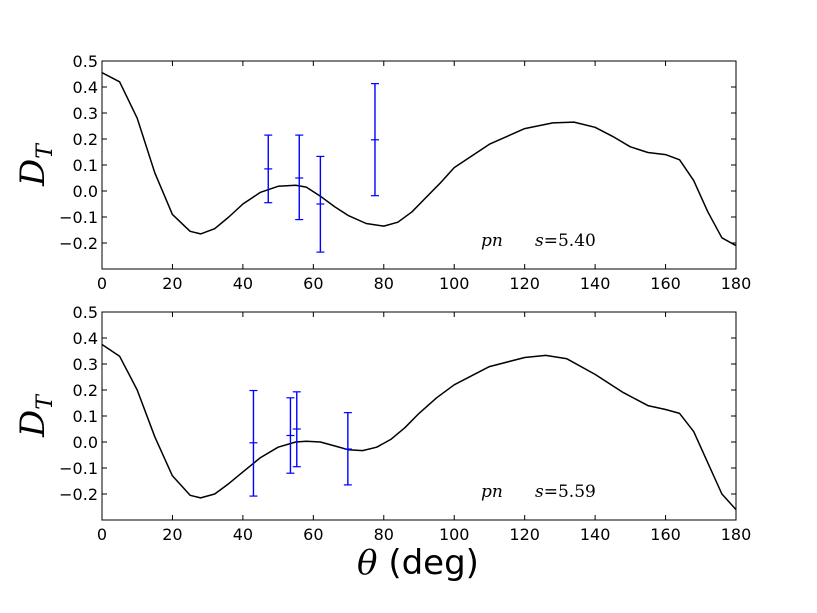 This screenshot has height=613, width=817. What do you see at coordinates (565, 492) in the screenshot?
I see `annotation-value: s=5.59` at bounding box center [565, 492].